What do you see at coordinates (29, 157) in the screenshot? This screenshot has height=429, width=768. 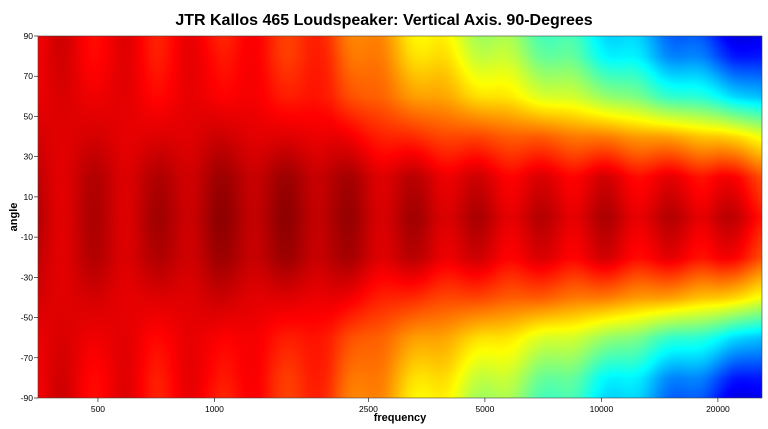 I see `y-tick-label: 30` at bounding box center [29, 157].